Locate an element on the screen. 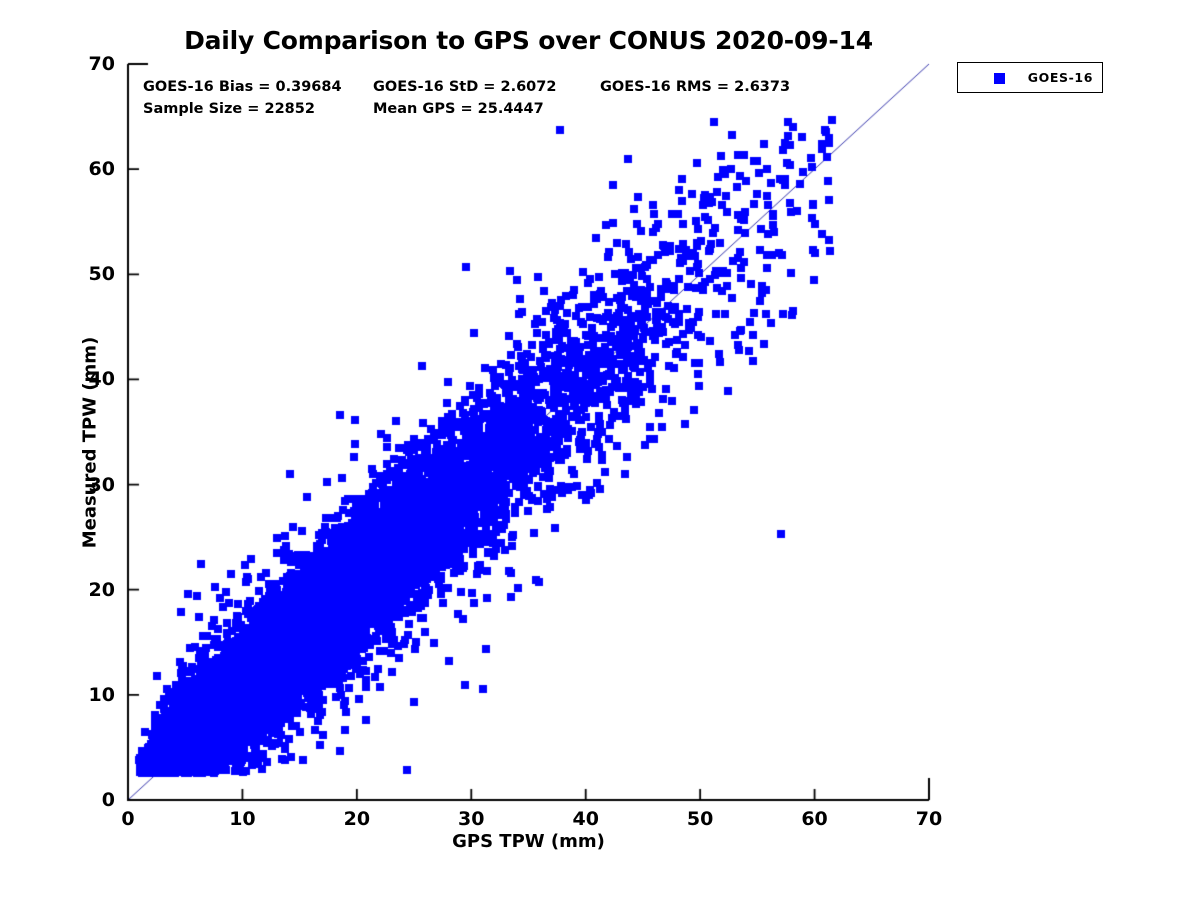  y-tick-label: 60 is located at coordinates (101, 169).